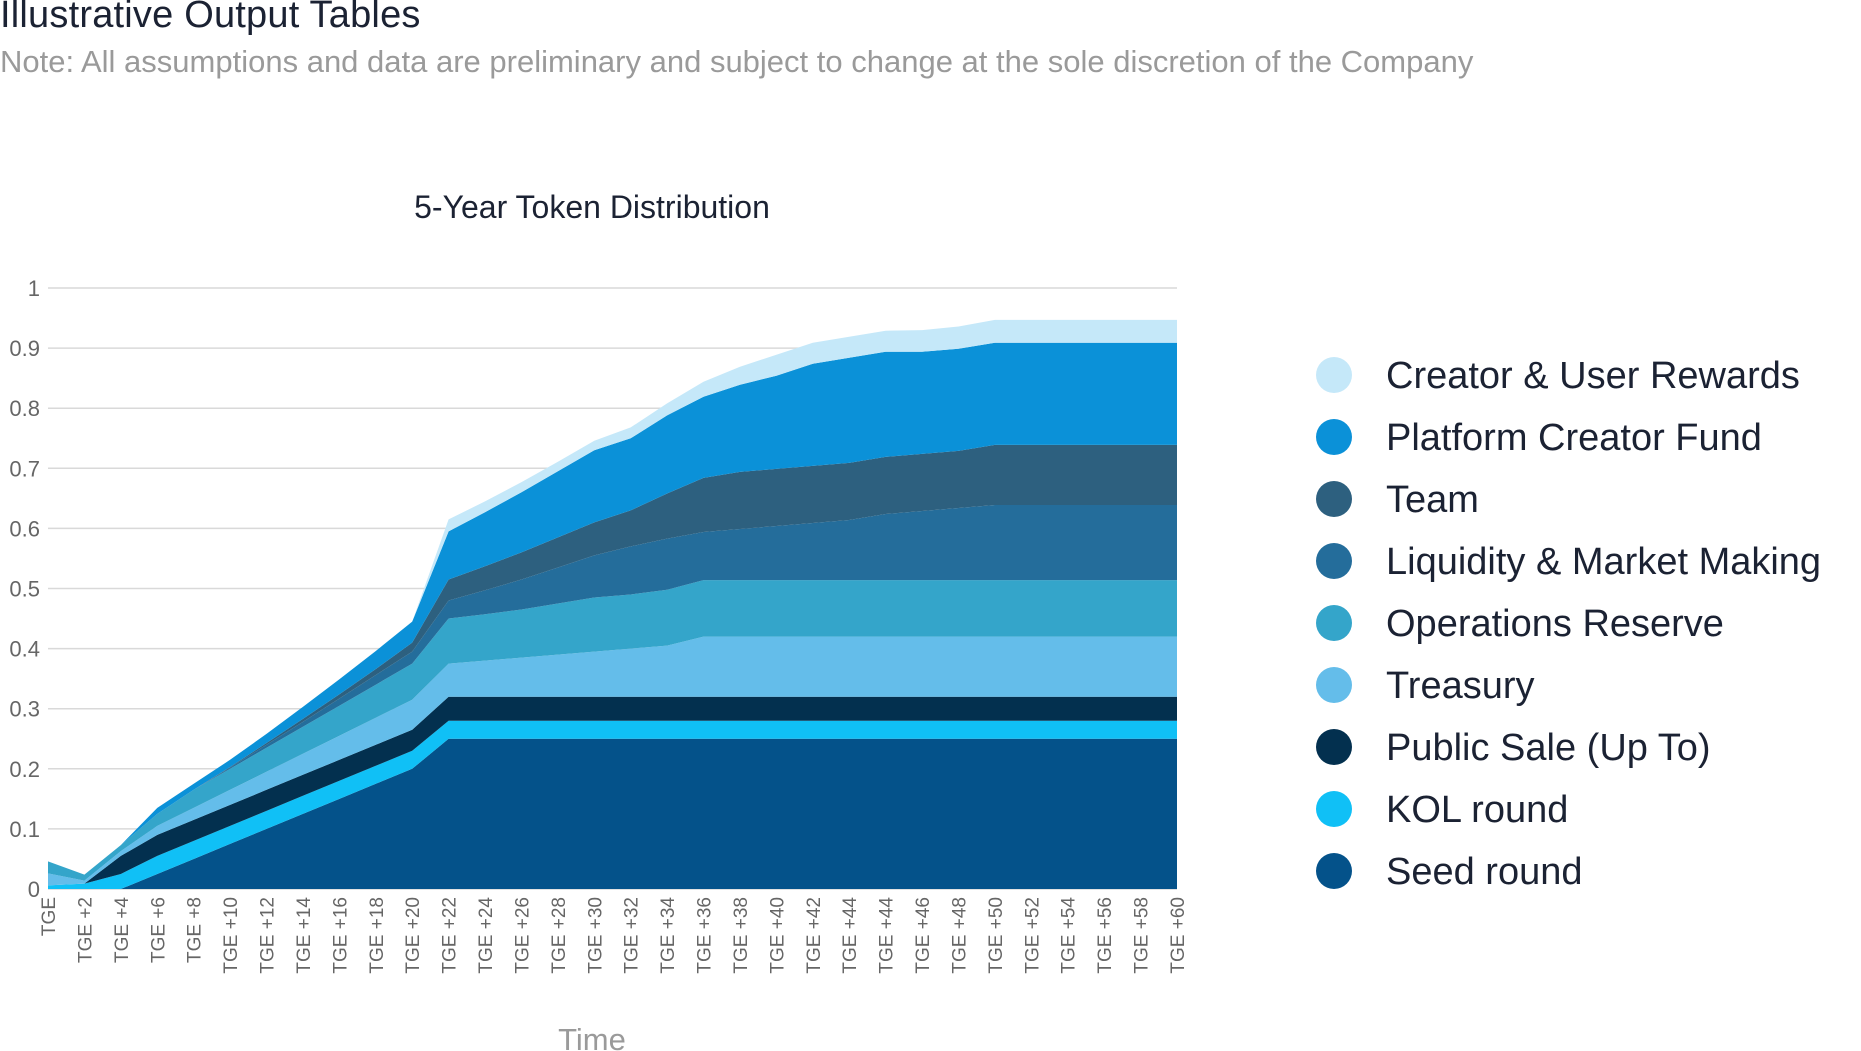 The width and height of the screenshot is (1861, 1051). What do you see at coordinates (1105, 935) in the screenshot?
I see `x-tick-label: TGE +56` at bounding box center [1105, 935].